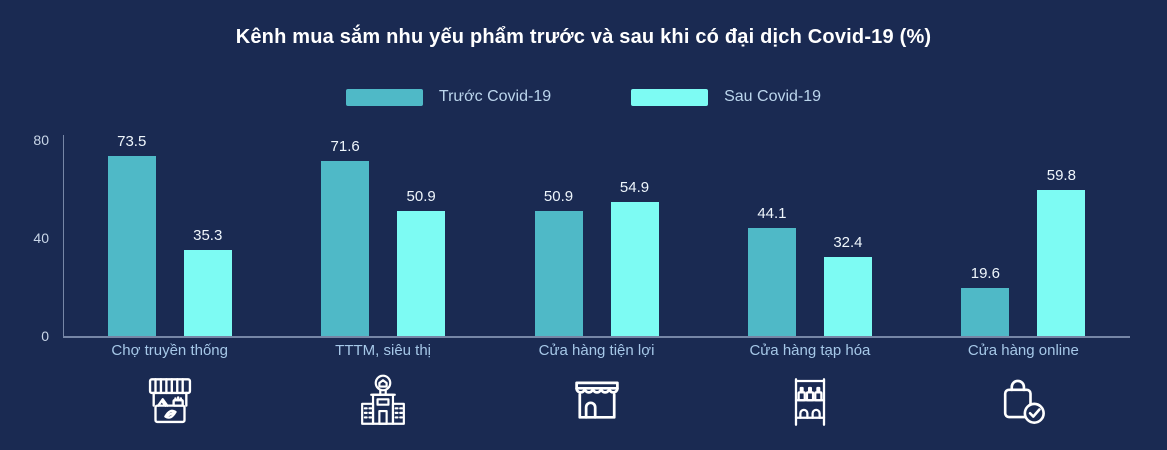  I want to click on shelf-bottles-icon, so click(810, 402).